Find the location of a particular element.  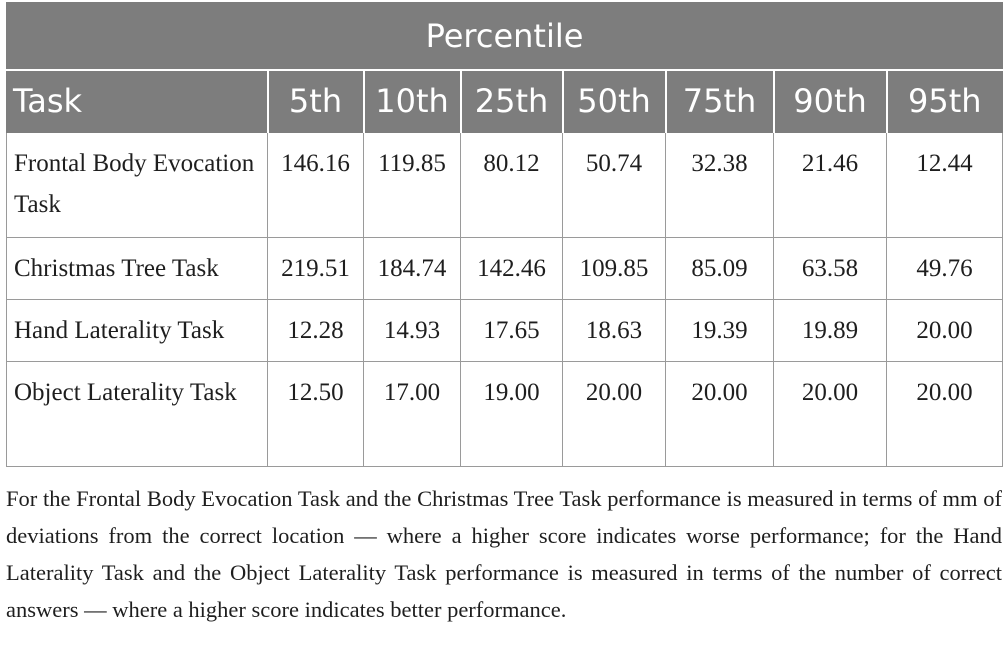

value-cell: 17.00 is located at coordinates (412, 414).